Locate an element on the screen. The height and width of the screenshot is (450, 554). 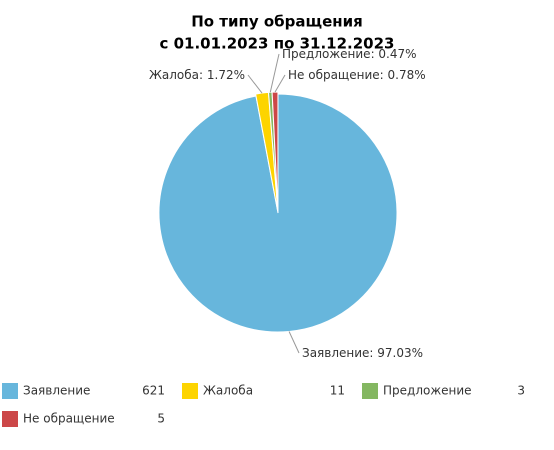
legend-label: Заявление is located at coordinates (56, 391).